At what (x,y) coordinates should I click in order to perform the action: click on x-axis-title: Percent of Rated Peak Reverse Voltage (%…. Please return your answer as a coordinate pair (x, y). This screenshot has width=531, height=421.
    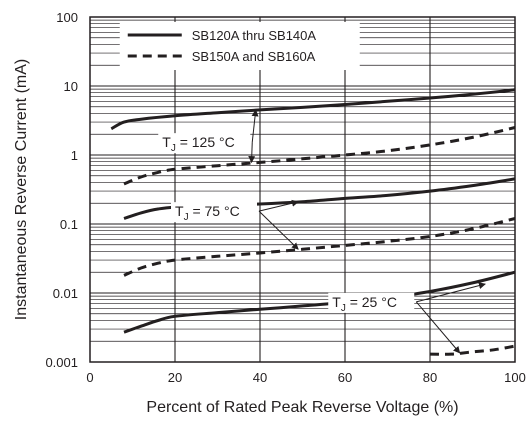
    Looking at the image, I should click on (302, 407).